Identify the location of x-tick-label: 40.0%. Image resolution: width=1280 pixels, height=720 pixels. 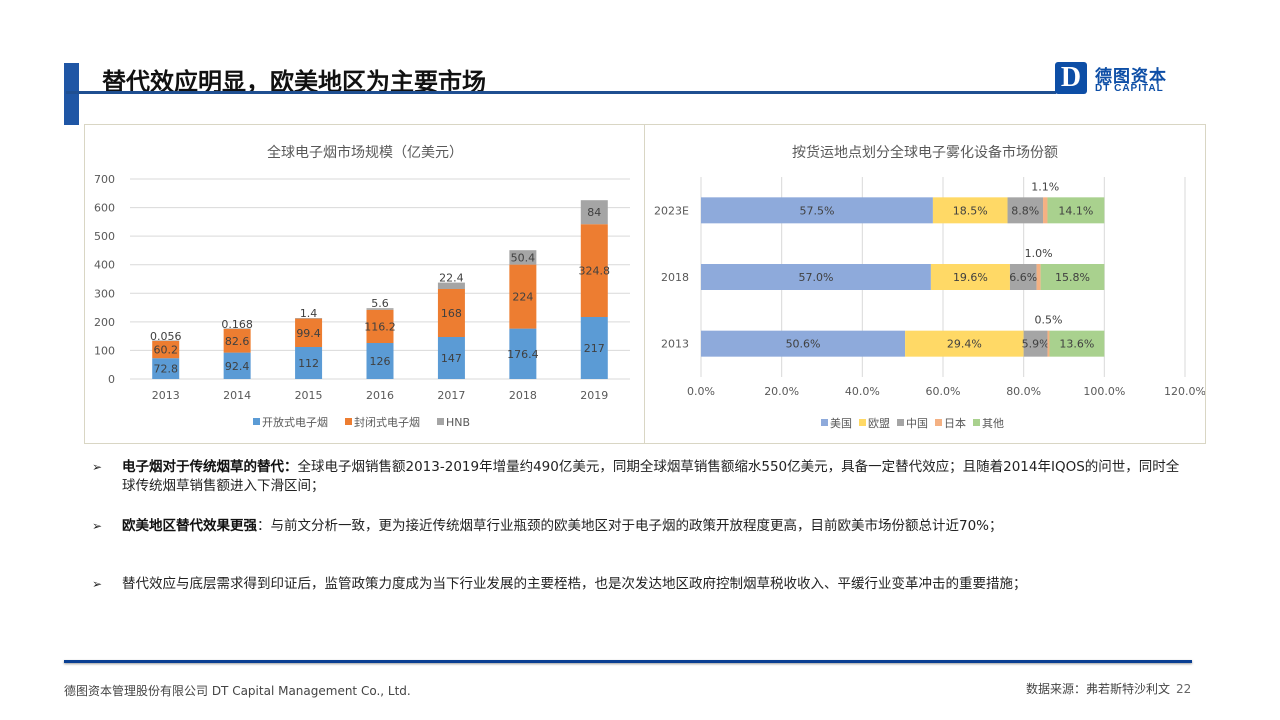
(862, 391).